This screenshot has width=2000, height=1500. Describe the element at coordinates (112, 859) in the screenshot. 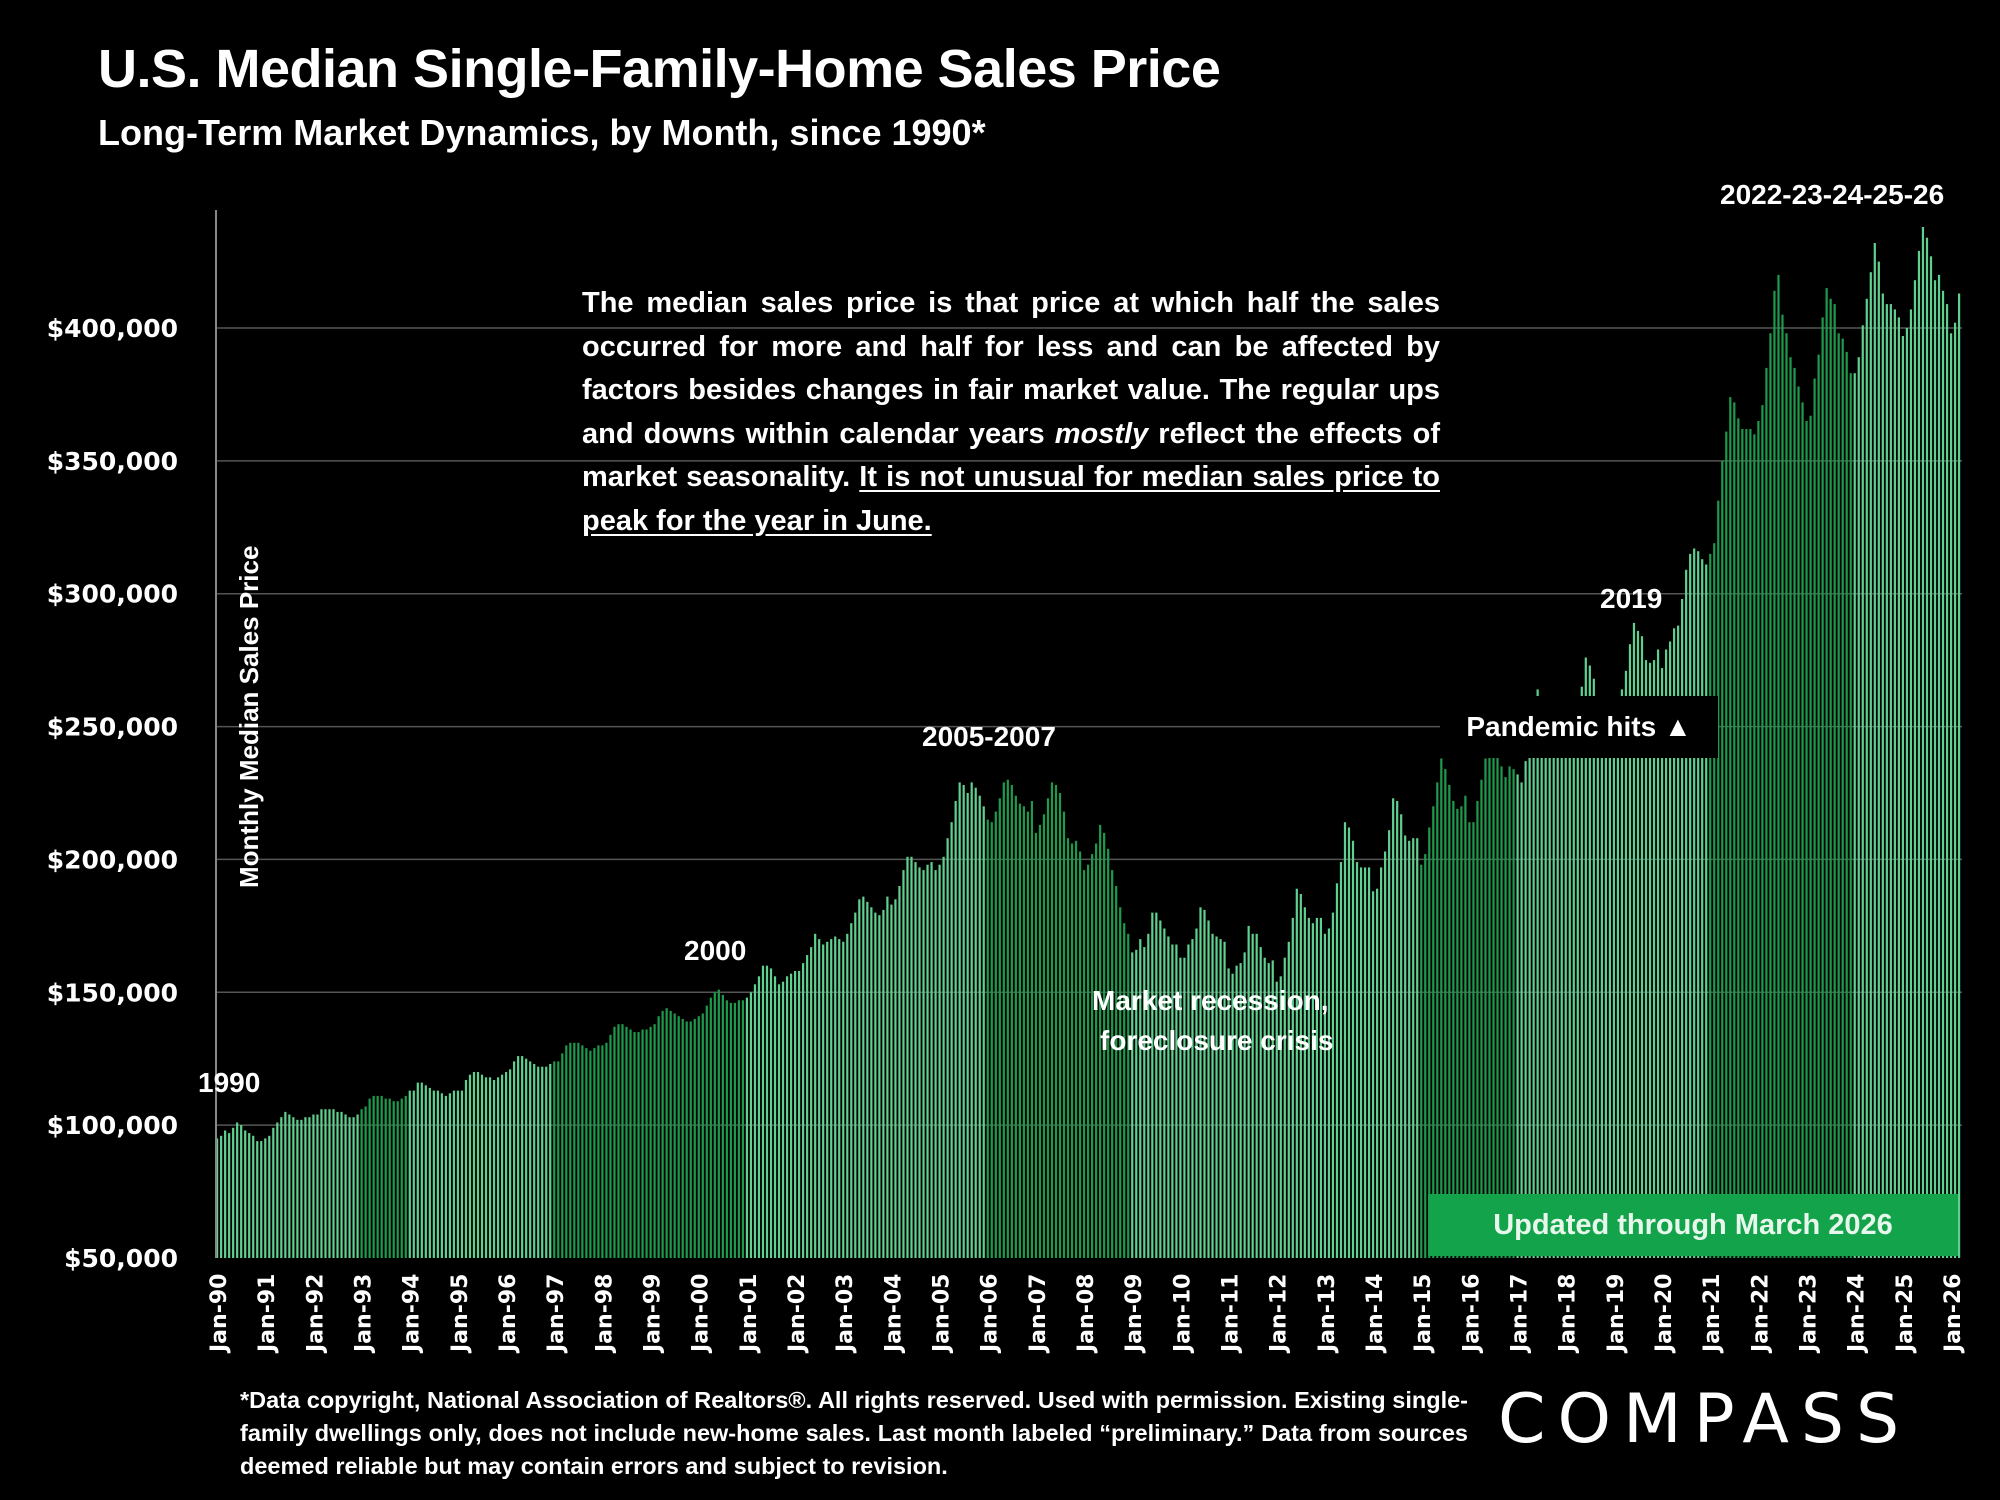

I see `y-tick-label: $200,000` at that location.